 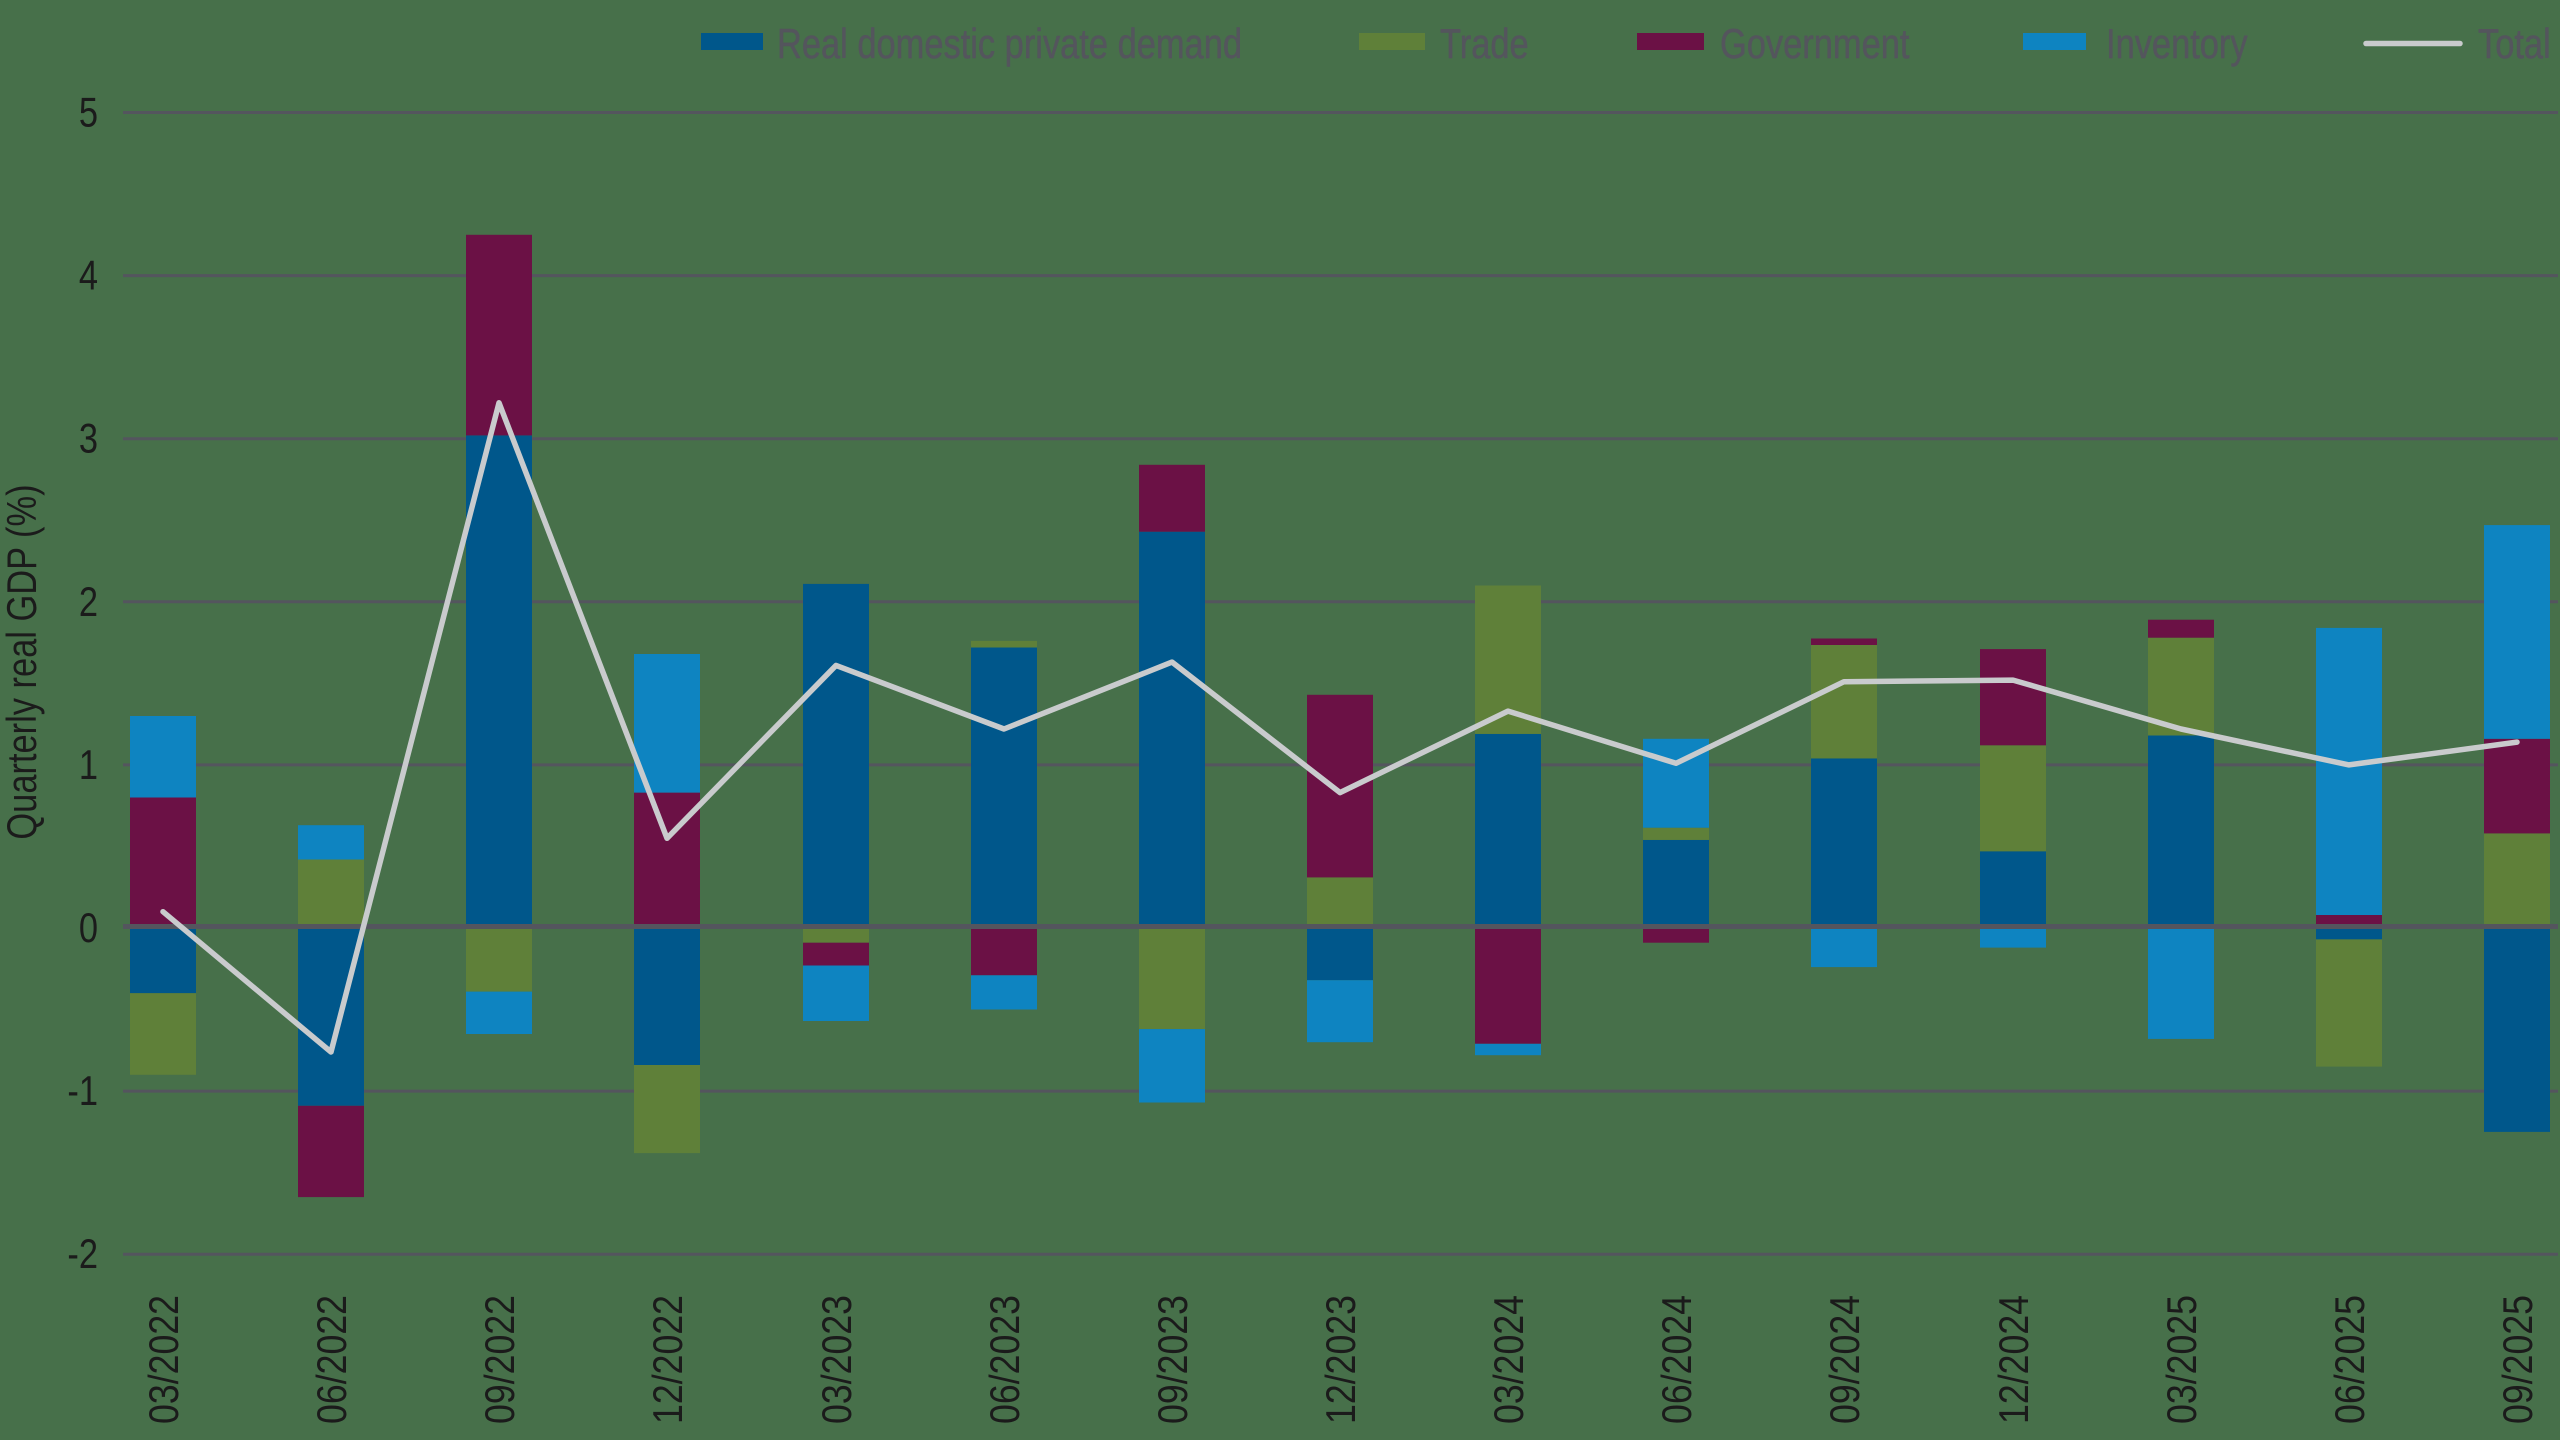 What do you see at coordinates (1509, 1359) in the screenshot?
I see `svg-text: 03/2024` at bounding box center [1509, 1359].